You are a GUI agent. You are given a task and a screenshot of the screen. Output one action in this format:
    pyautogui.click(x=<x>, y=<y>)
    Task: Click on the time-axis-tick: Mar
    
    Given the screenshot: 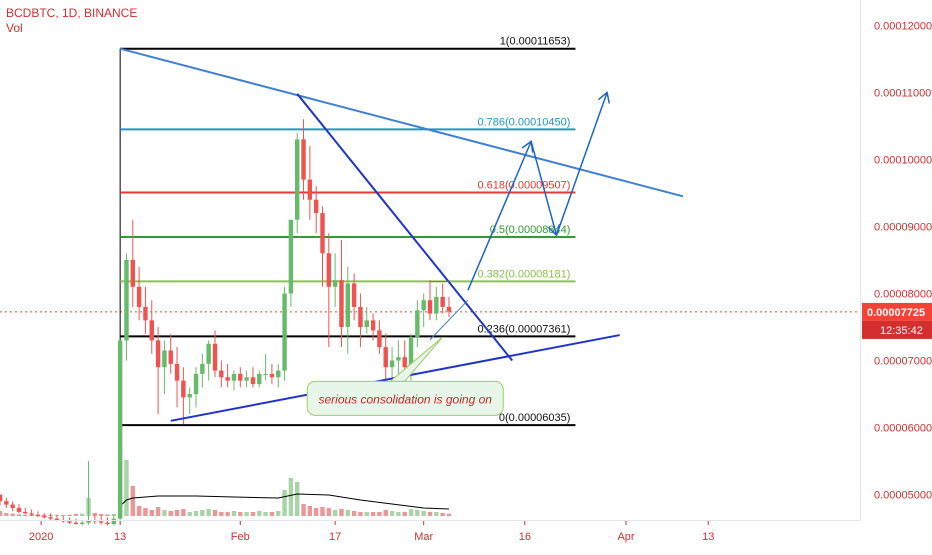 What is the action you would take?
    pyautogui.click(x=423, y=537)
    